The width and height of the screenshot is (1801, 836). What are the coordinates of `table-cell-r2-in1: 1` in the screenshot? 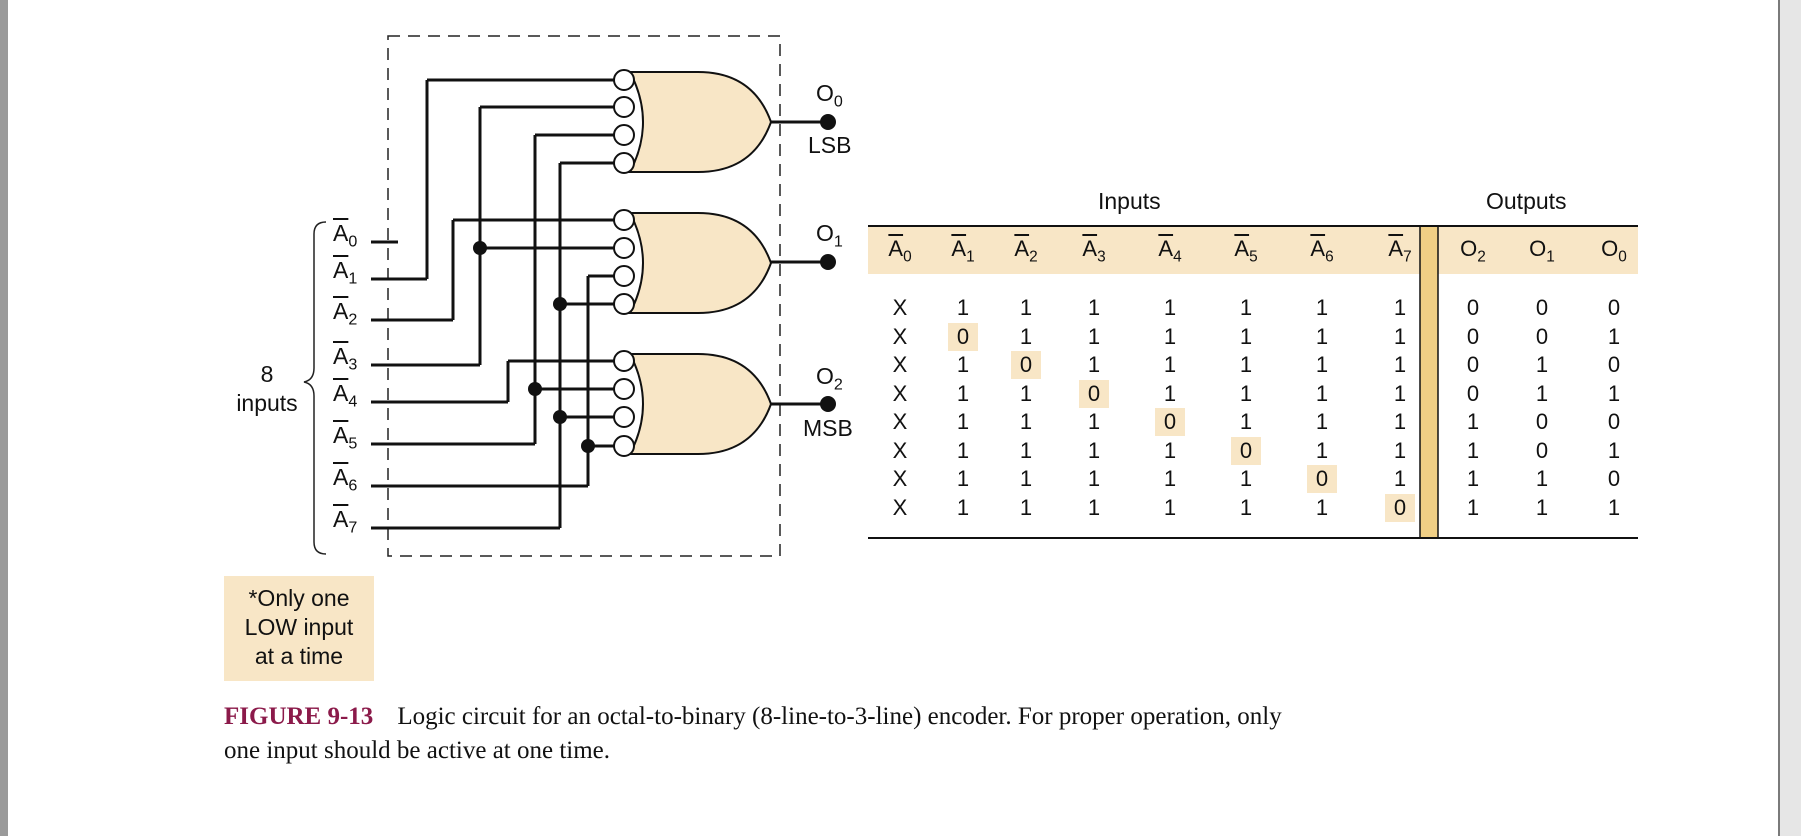 It's located at (963, 364).